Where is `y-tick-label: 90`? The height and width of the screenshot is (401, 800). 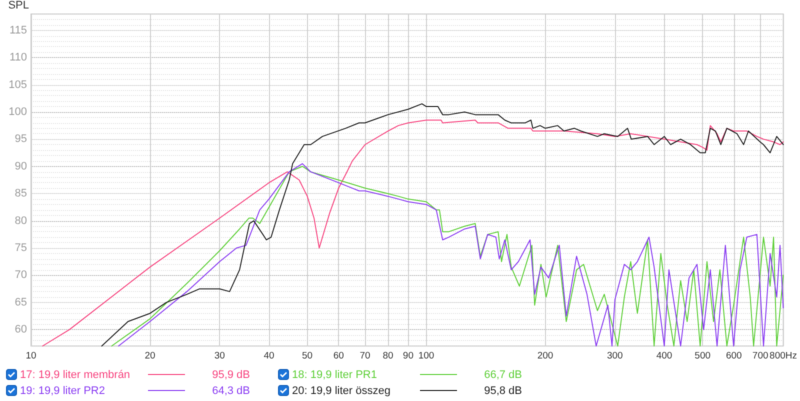 y-tick-label: 90 is located at coordinates (20, 166).